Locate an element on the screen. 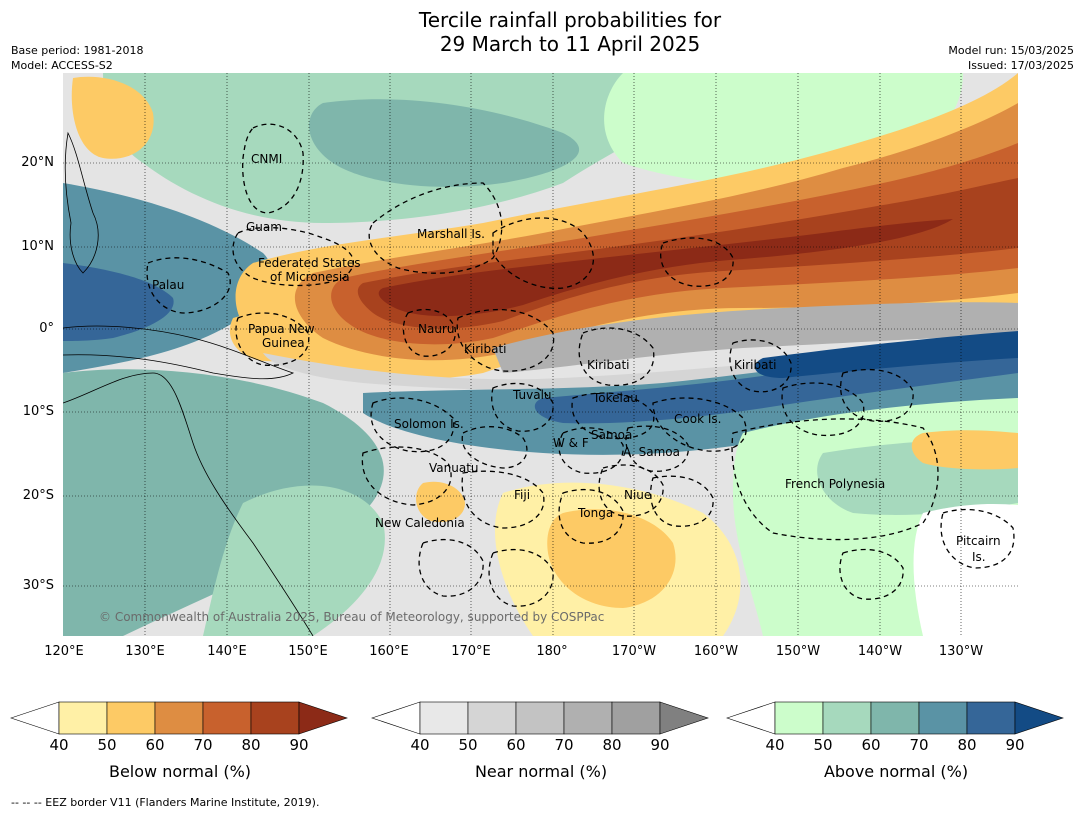  colorbars is located at coordinates (537, 718).